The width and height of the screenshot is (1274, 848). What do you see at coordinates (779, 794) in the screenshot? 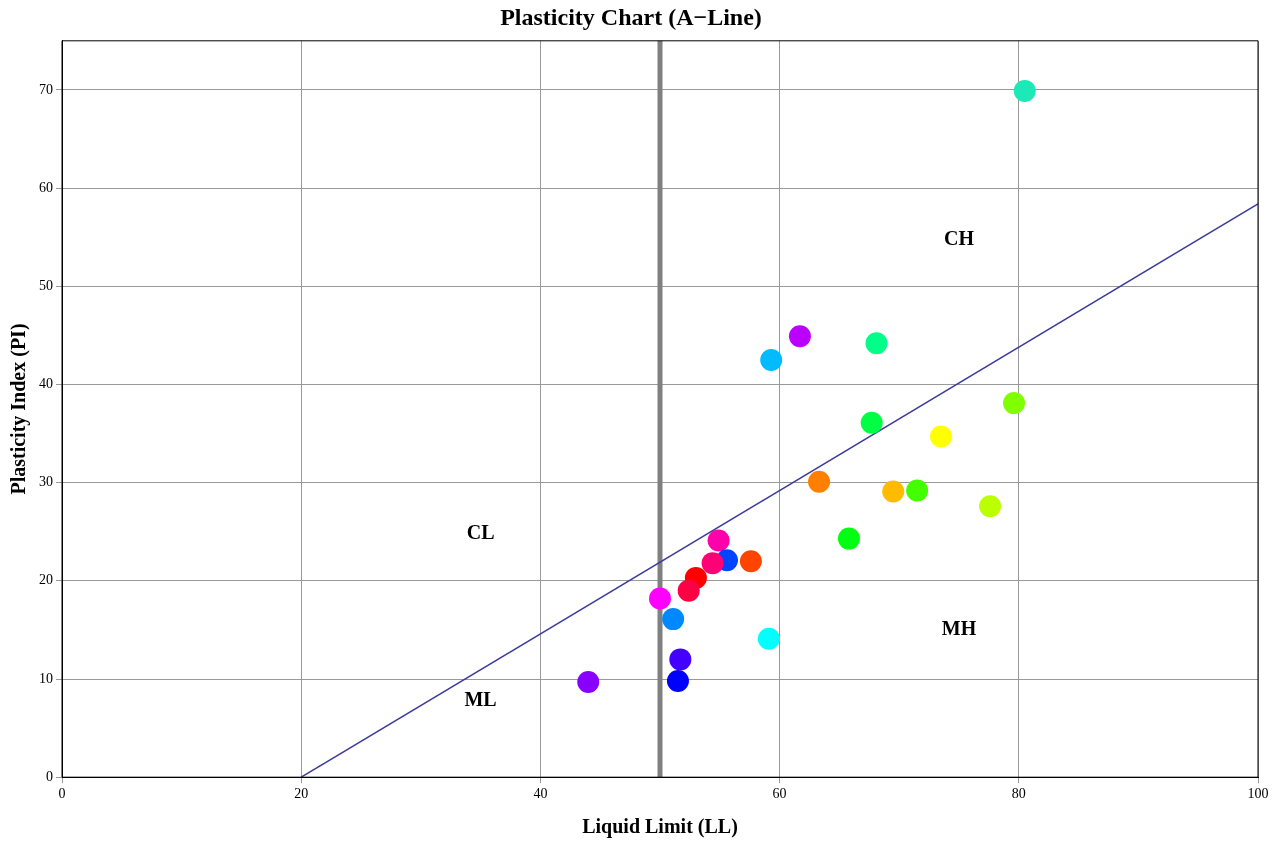
I see `x-tick-label: 60` at bounding box center [779, 794].